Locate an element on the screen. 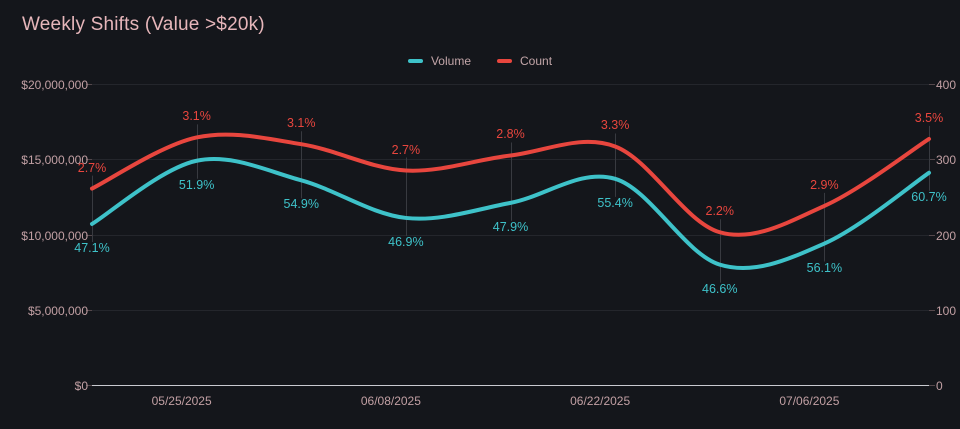 The image size is (960, 429). y-axis-right-tick: 300 is located at coordinates (946, 159).